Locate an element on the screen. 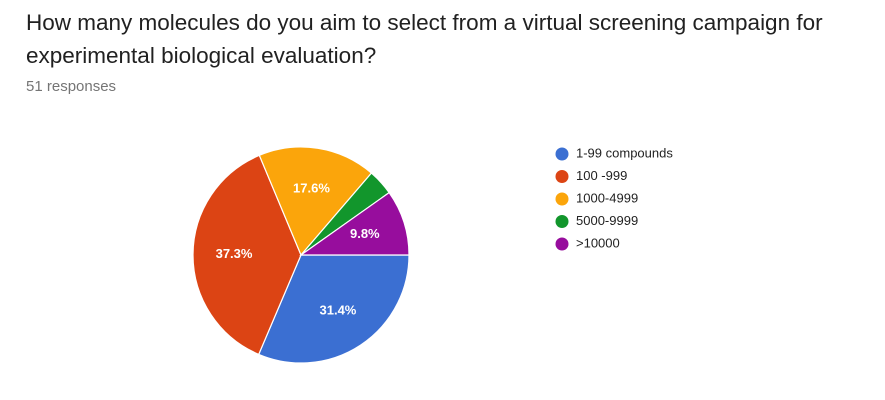 This screenshot has height=400, width=885. slice-label: 31.4% is located at coordinates (338, 309).